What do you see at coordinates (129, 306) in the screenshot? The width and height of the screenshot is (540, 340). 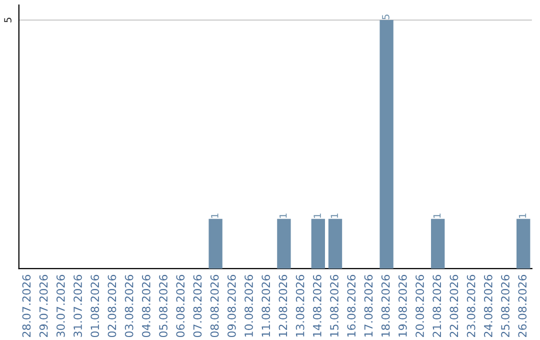 I see `x-tick-label: 03.08.2026` at bounding box center [129, 306].